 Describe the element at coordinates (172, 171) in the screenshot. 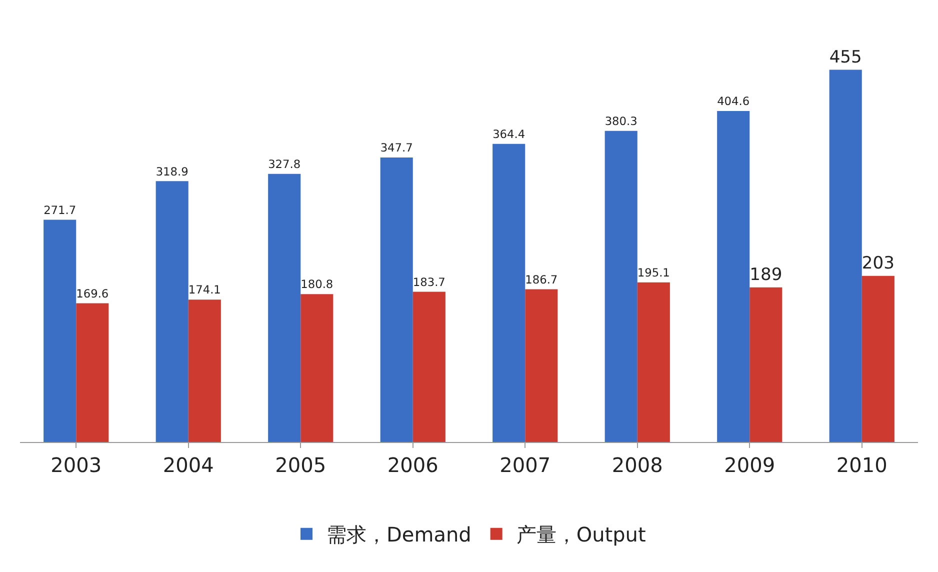

I see `data-label: 318.9` at that location.